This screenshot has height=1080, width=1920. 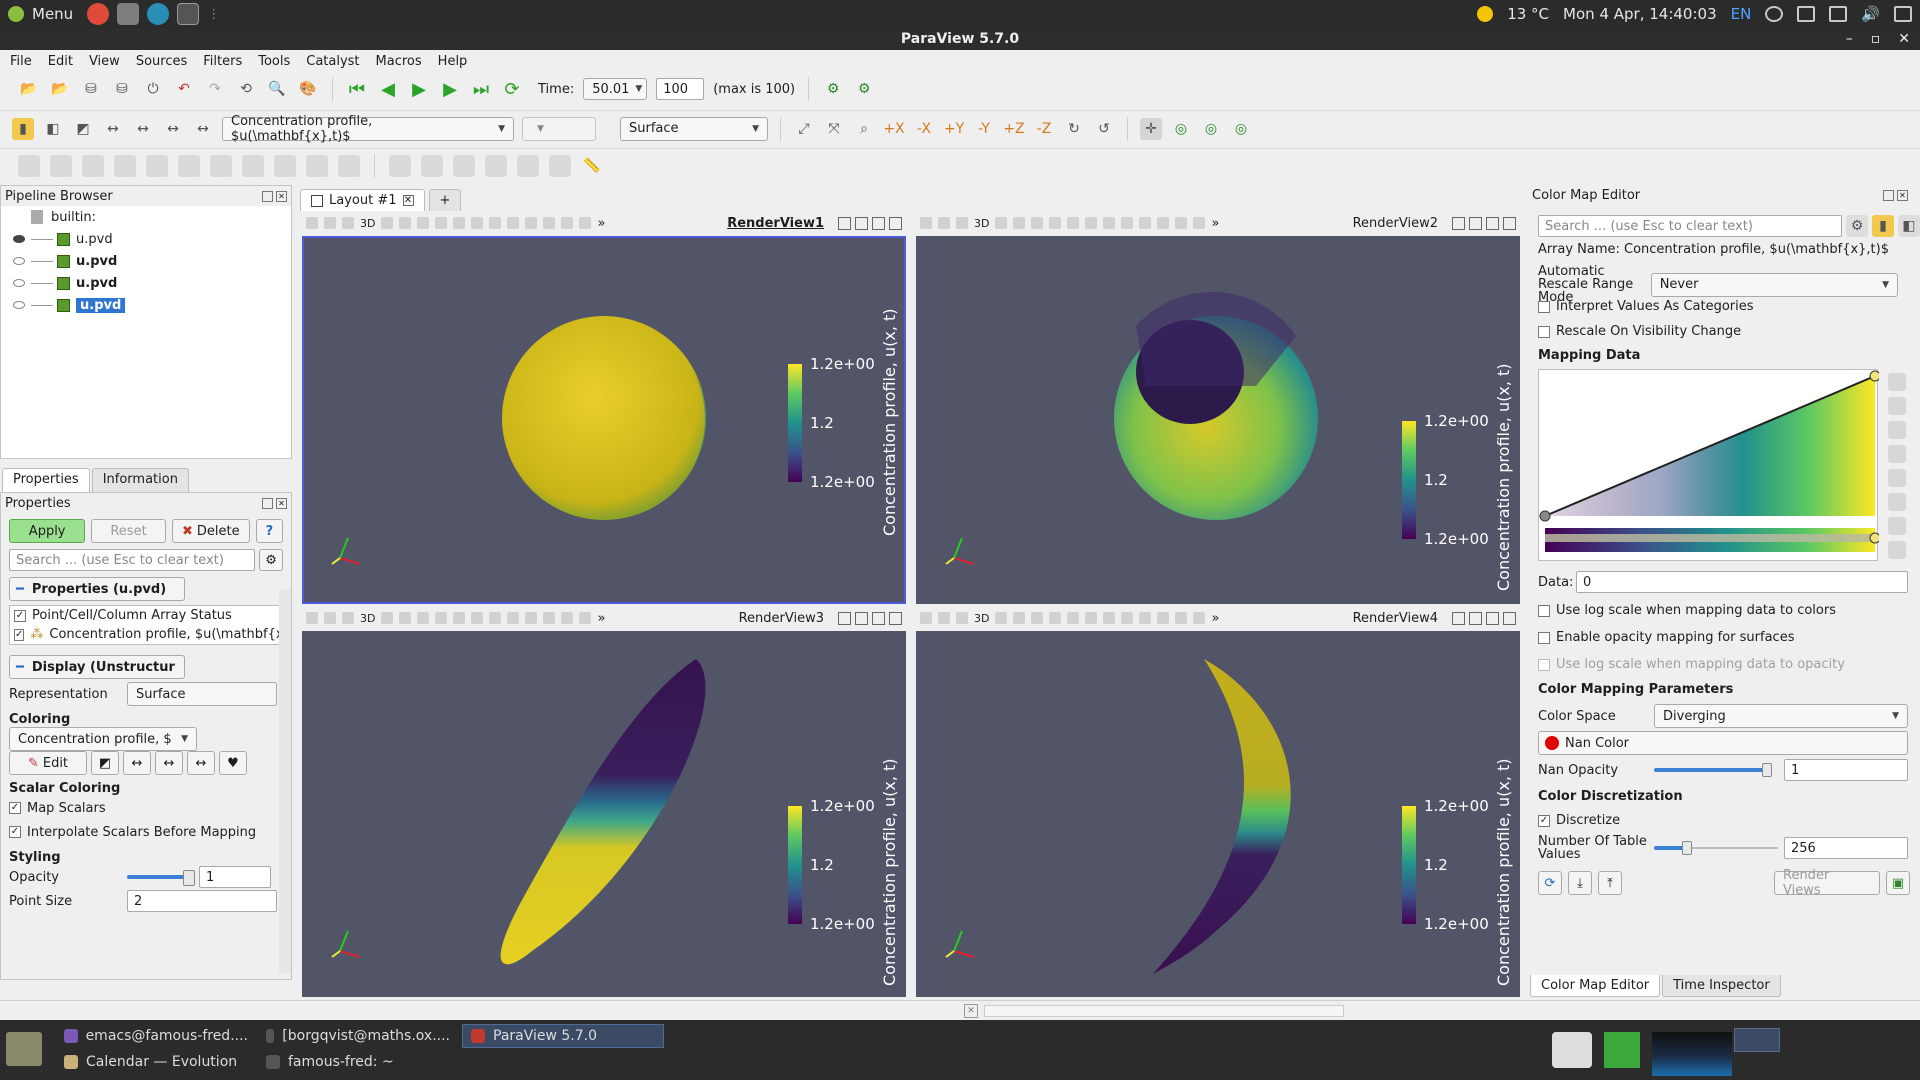 I want to click on coloring-select: Concentration profile, $ ▼, so click(x=103, y=739).